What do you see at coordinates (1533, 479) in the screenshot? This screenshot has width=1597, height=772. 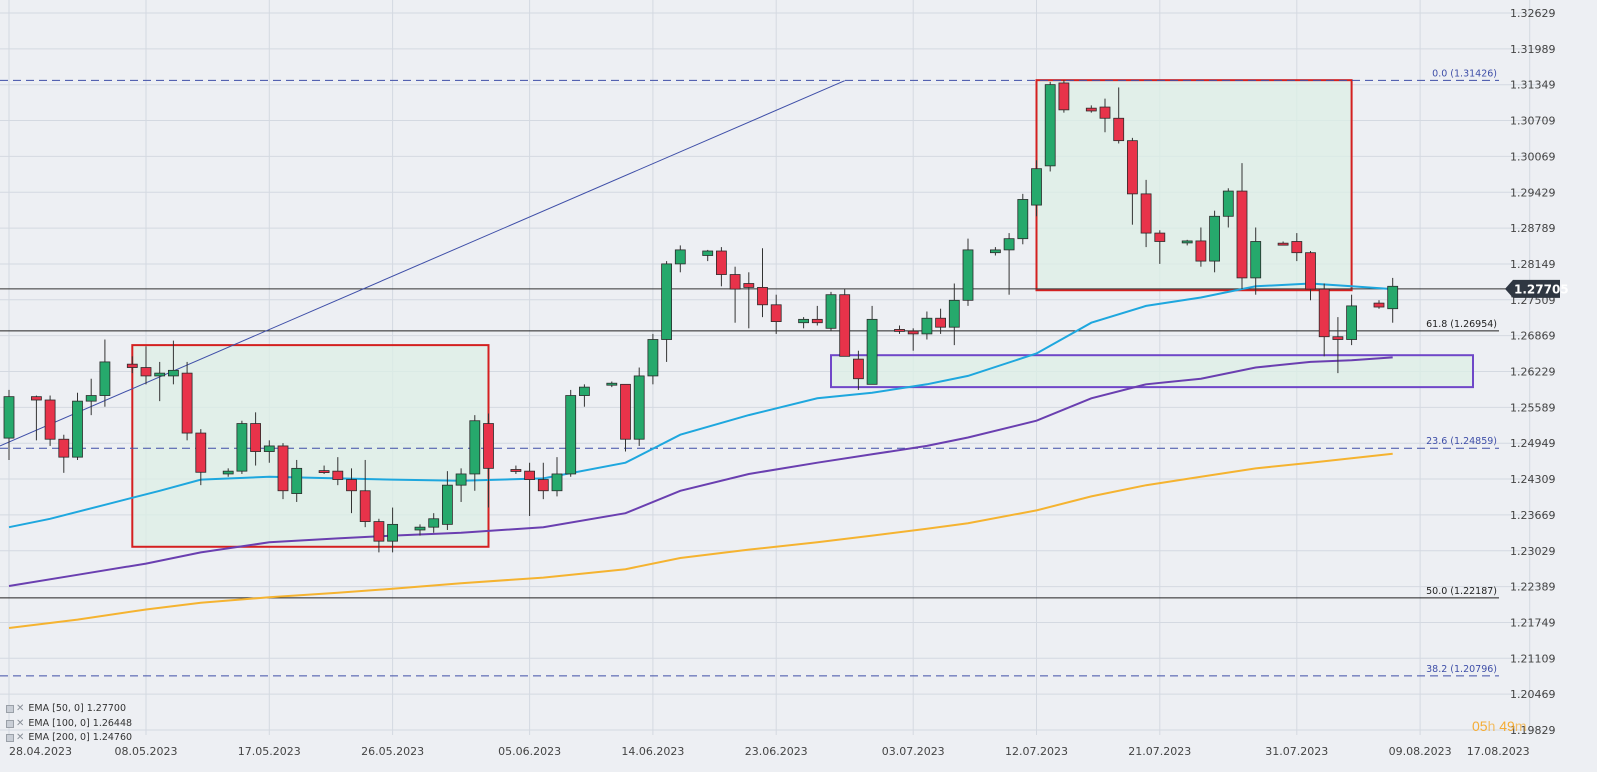 I see `y-tick-label: 1.24309` at bounding box center [1533, 479].